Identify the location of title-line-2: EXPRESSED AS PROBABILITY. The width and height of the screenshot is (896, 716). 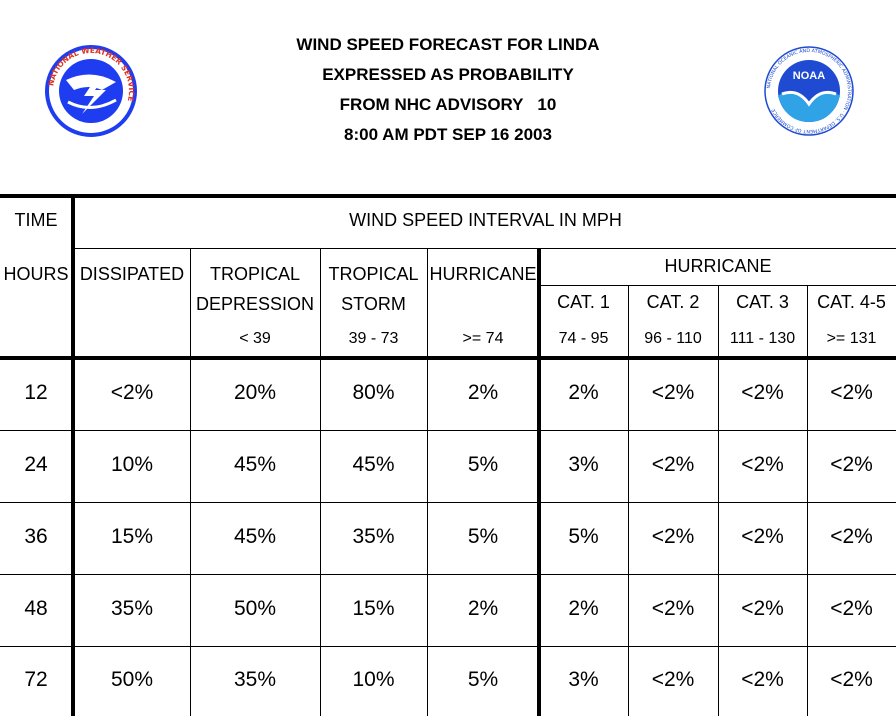
(448, 74).